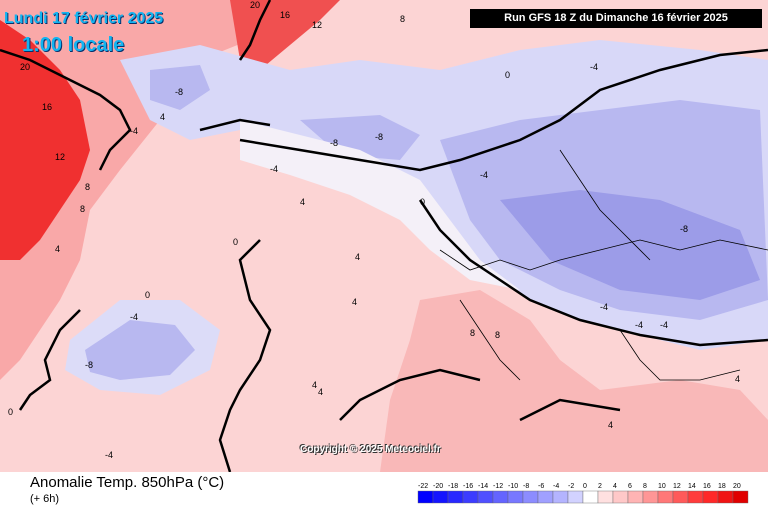 The width and height of the screenshot is (768, 512). Describe the element at coordinates (140, 350) in the screenshot. I see `cold-core-atlantic` at that location.